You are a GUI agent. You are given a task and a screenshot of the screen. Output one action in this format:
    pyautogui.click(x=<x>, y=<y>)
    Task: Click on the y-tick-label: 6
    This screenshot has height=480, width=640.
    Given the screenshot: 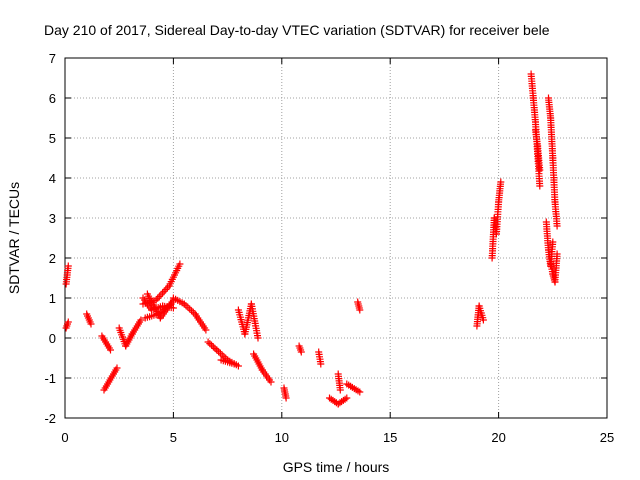 What is the action you would take?
    pyautogui.click(x=52, y=98)
    